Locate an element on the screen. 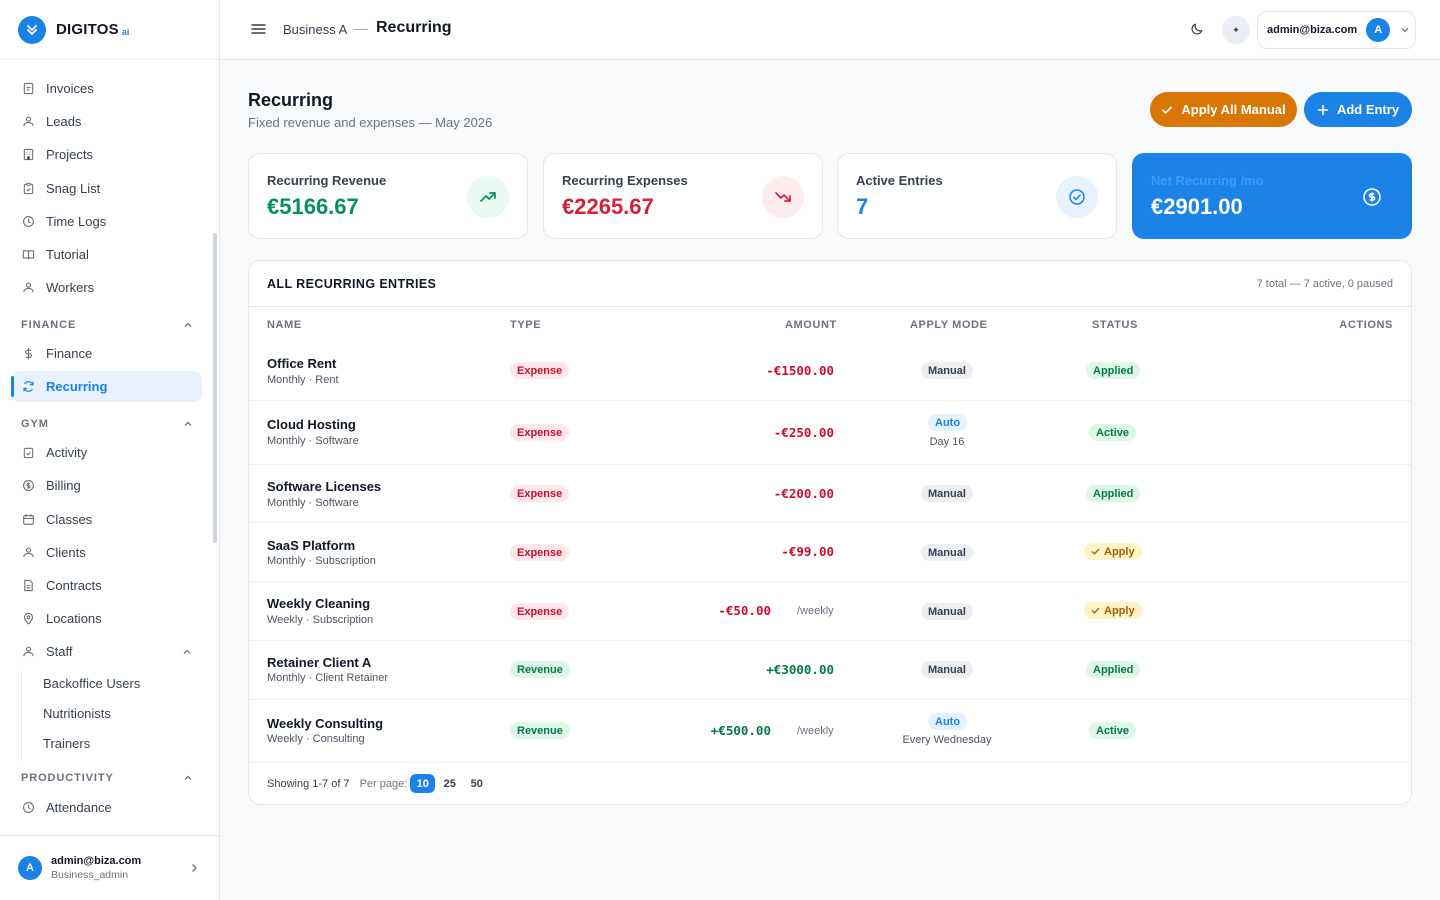 This screenshot has width=1440, height=900. column-header-name: NAME is located at coordinates (284, 325).